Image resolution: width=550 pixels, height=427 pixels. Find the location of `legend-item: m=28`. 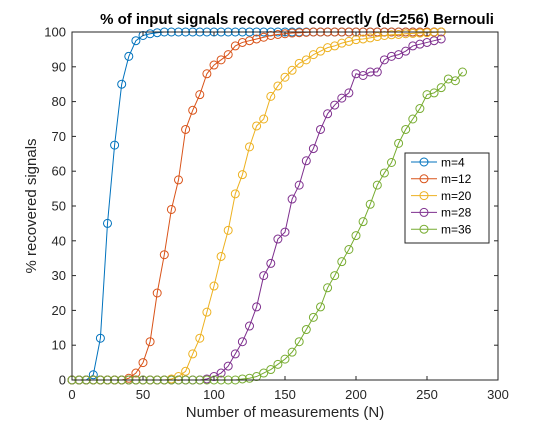

legend-item: m=28 is located at coordinates (441, 213).